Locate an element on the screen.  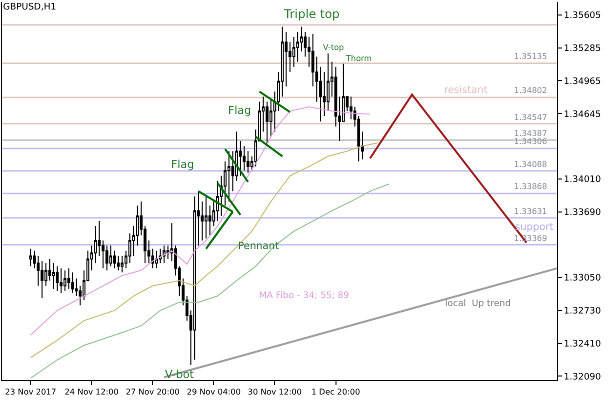
y-tick-label: 1.32730 is located at coordinates (583, 311).